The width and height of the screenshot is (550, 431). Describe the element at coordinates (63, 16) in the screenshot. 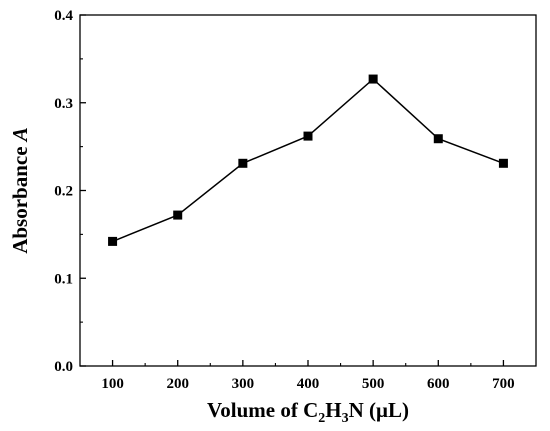

I see `y-tick-label: 0.4` at that location.